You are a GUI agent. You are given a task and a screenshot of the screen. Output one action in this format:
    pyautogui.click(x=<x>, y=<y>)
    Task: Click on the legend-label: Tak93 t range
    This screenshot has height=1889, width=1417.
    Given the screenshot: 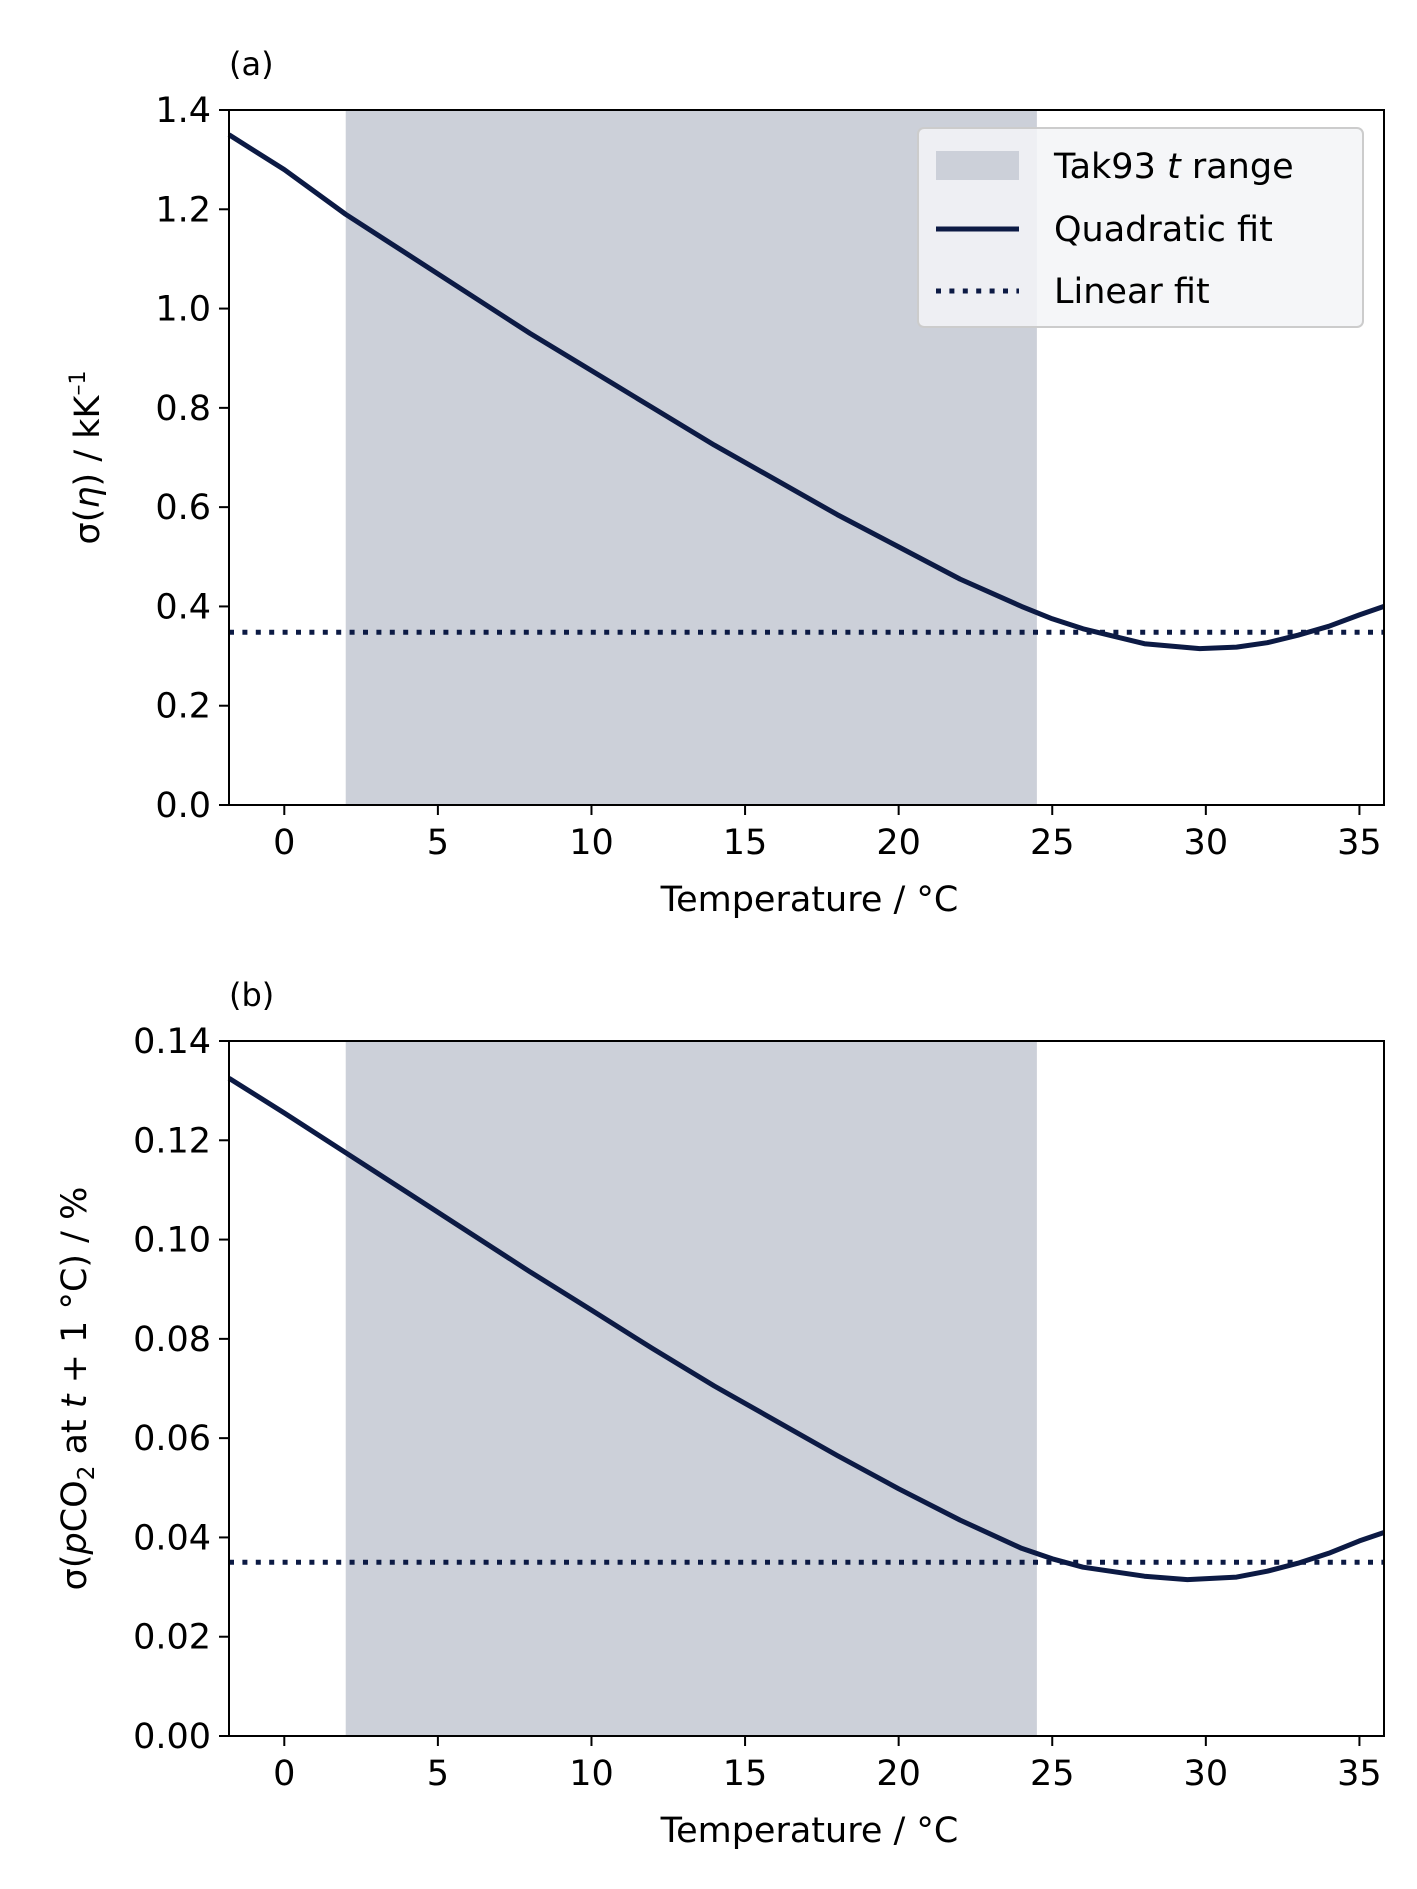 What is the action you would take?
    pyautogui.click(x=1173, y=167)
    